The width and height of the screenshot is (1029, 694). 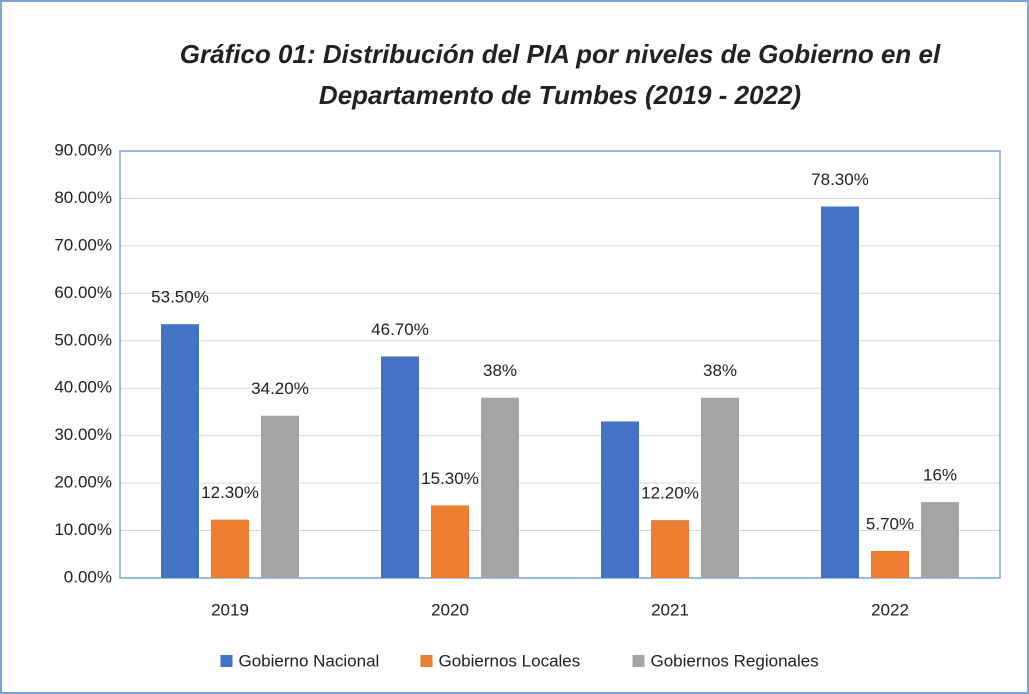 I want to click on legend-label: Gobiernos Locales, so click(x=510, y=660).